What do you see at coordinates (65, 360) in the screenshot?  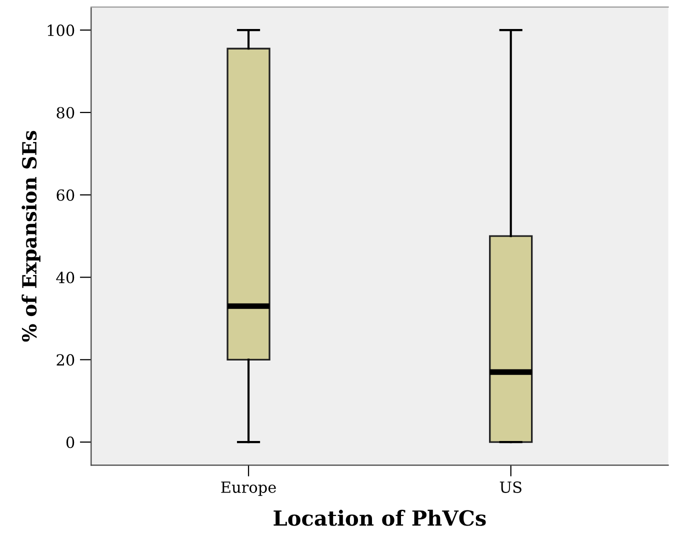 I see `y-tick-label: 20` at bounding box center [65, 360].